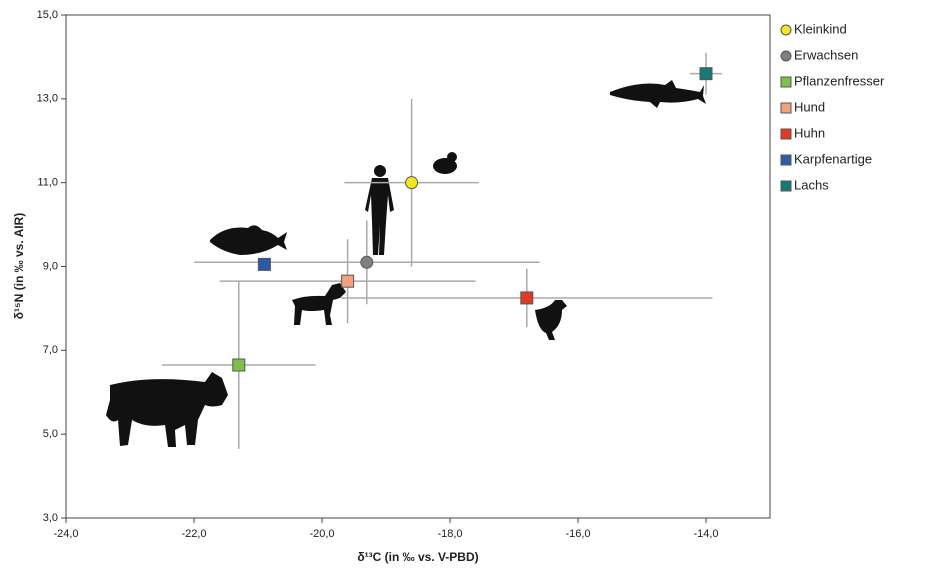  Describe the element at coordinates (319, 304) in the screenshot. I see `dog-icon` at that location.